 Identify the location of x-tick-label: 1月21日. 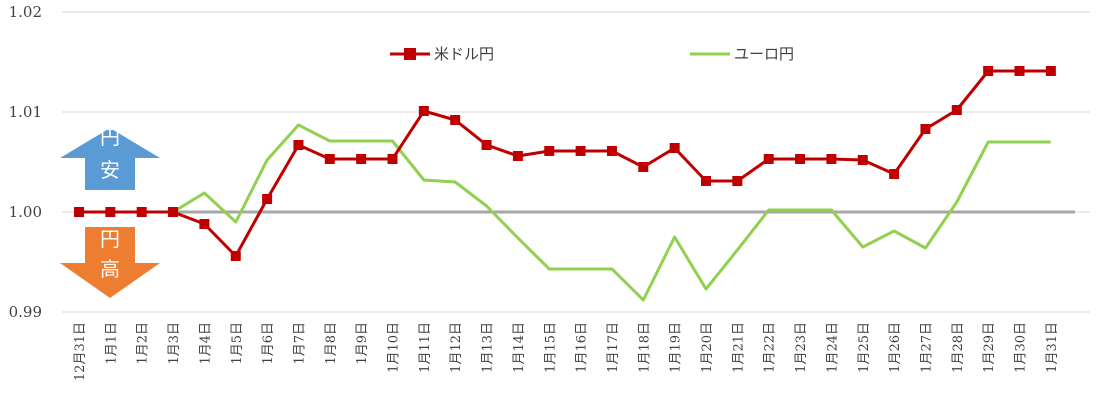
(738, 347).